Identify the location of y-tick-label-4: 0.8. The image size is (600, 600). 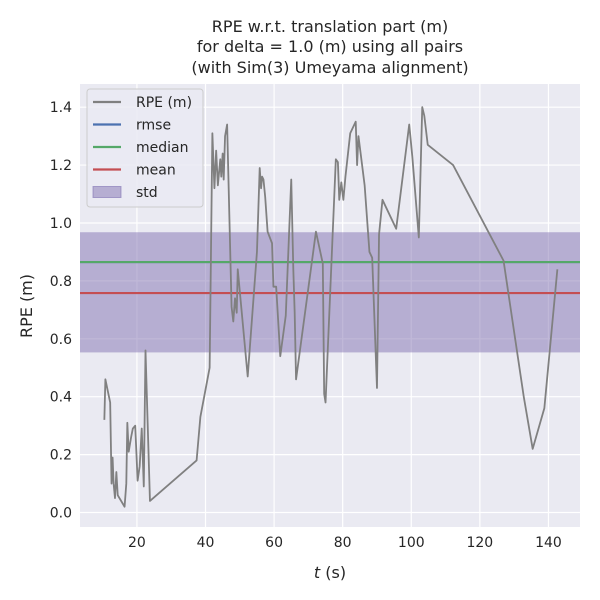
(61, 282).